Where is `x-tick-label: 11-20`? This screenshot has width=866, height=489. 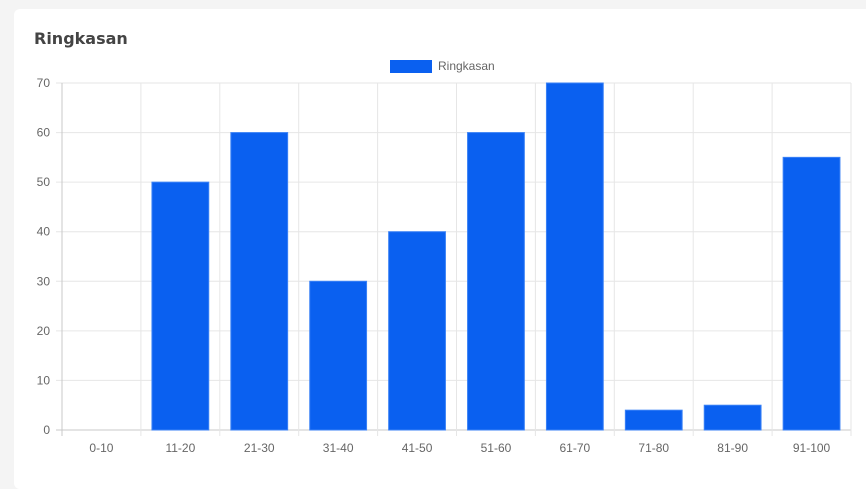
x-tick-label: 11-20 is located at coordinates (180, 448).